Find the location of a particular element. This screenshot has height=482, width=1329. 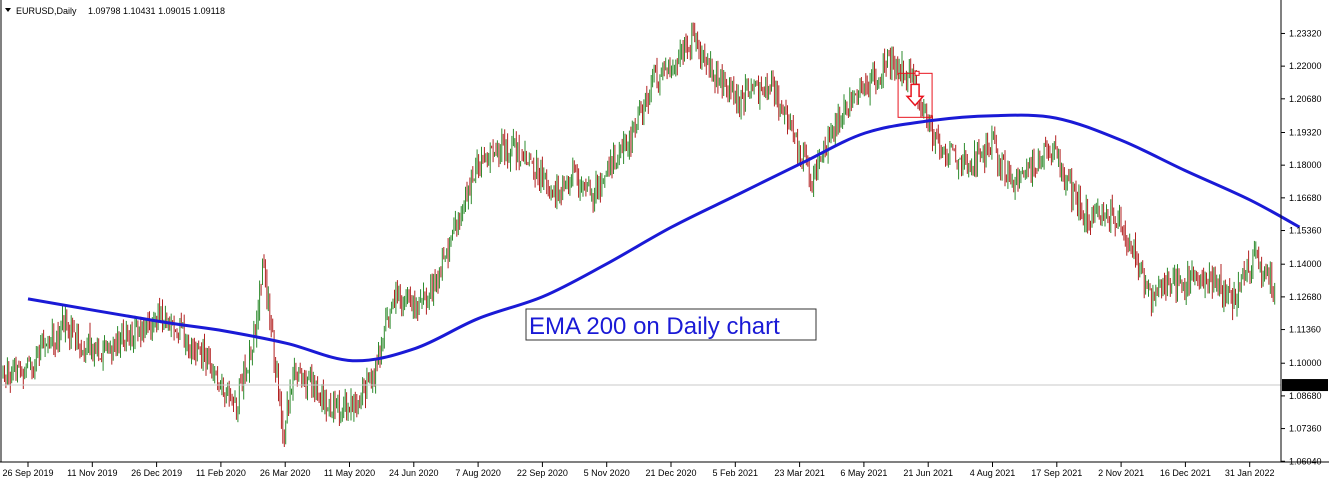

price-tick-label: 1.14000 is located at coordinates (1305, 264).